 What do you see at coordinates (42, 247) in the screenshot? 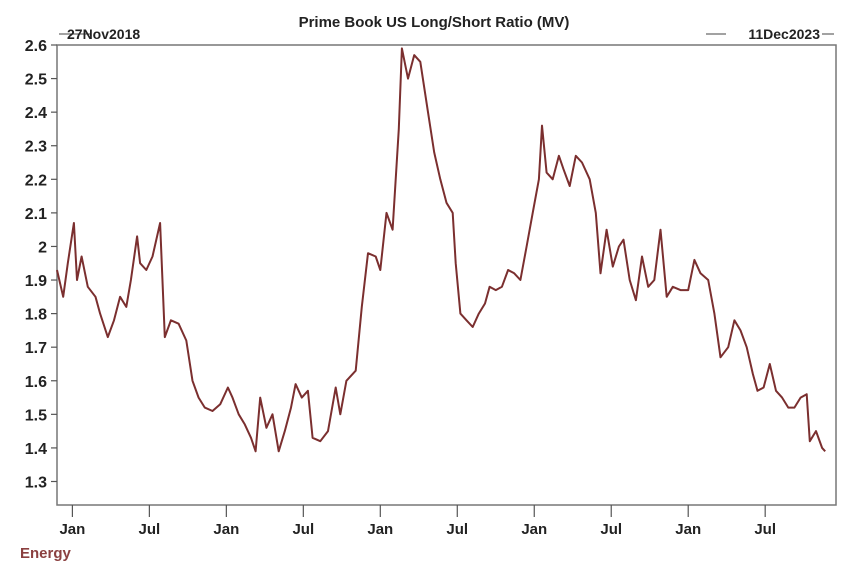
I see `y-tick-label: 2` at bounding box center [42, 247].